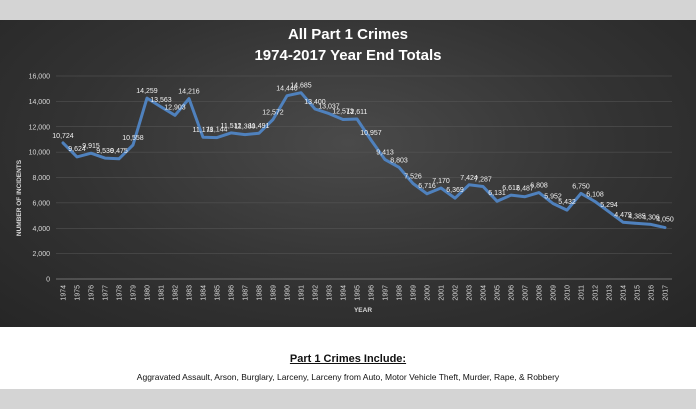 This screenshot has height=409, width=696. Describe the element at coordinates (637, 216) in the screenshot. I see `data-label: 4,385` at that location.